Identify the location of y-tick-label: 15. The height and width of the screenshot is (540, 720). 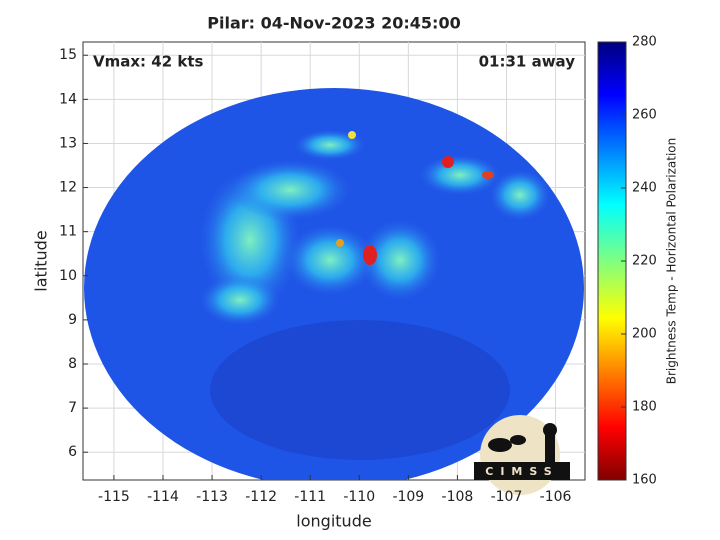
(68, 55).